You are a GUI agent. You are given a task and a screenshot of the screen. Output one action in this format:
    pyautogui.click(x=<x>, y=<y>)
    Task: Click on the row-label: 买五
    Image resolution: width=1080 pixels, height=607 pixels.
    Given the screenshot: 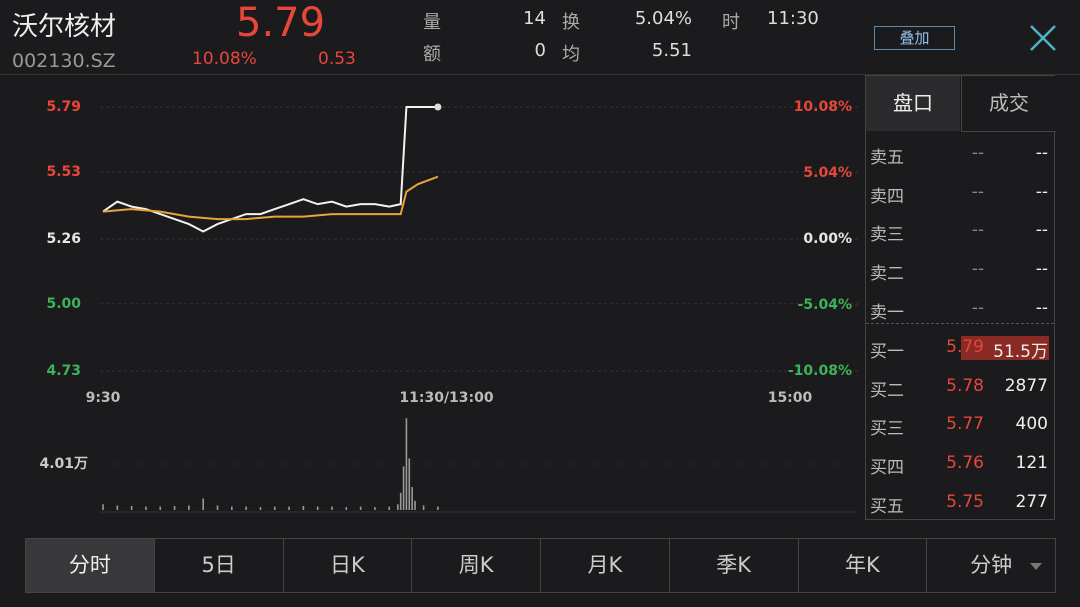 What is the action you would take?
    pyautogui.click(x=887, y=506)
    